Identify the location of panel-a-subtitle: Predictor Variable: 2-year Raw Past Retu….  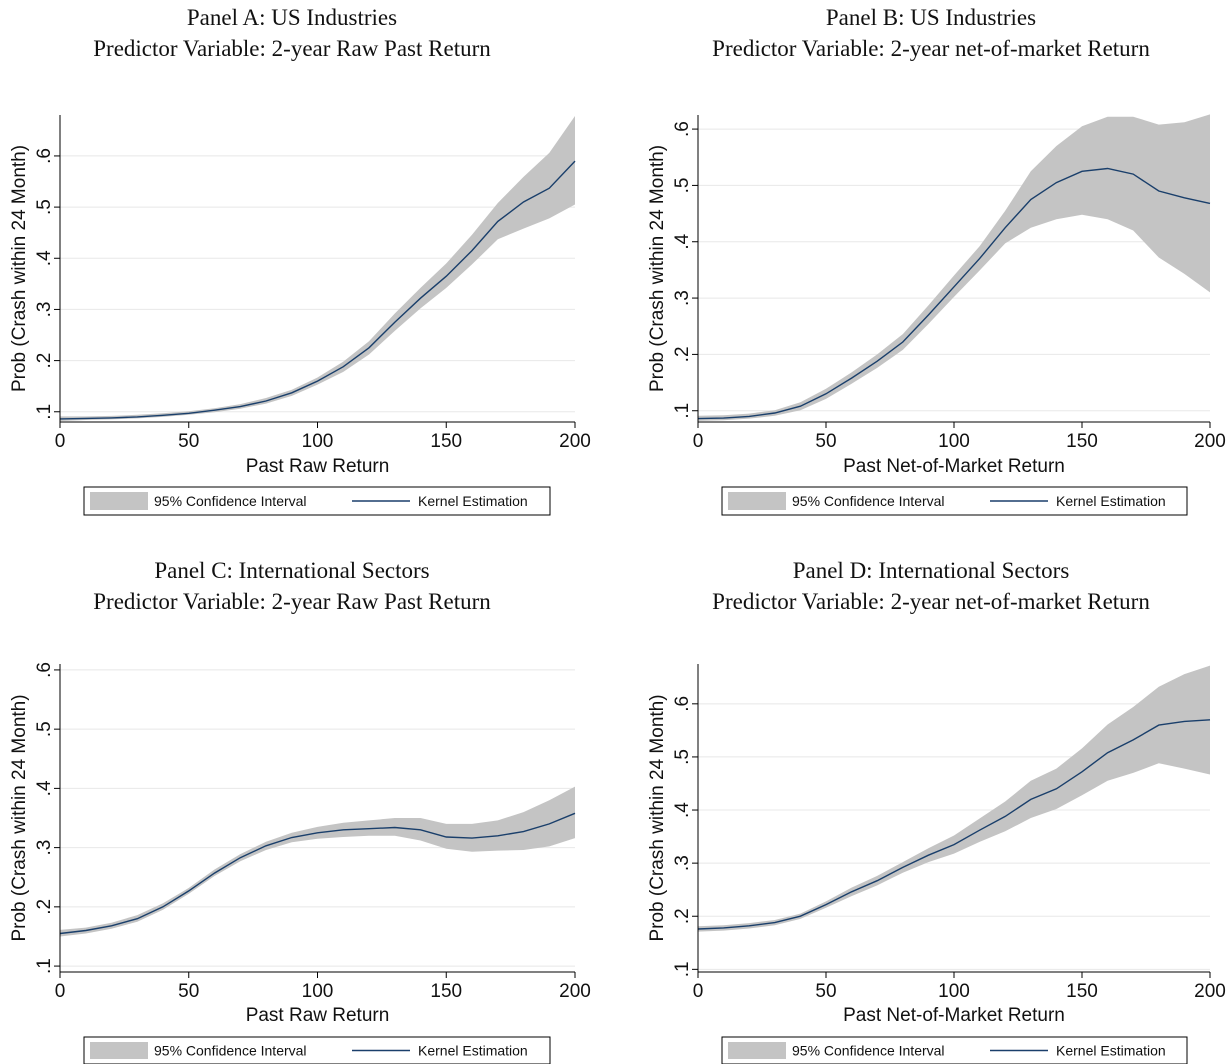
(292, 48).